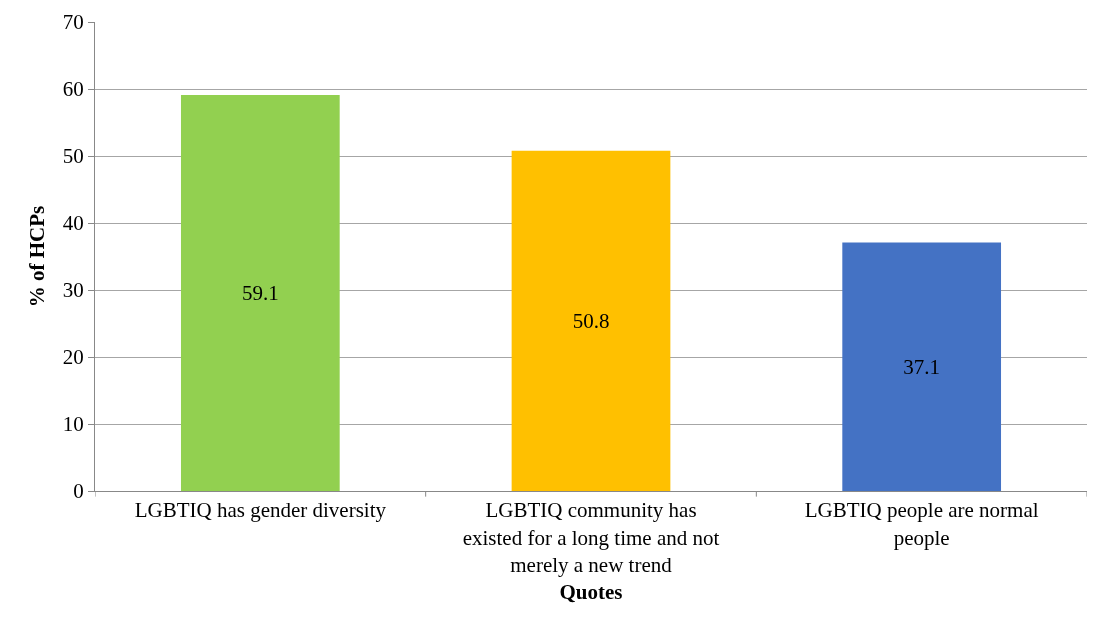  I want to click on data-label: 59.1, so click(260, 293).